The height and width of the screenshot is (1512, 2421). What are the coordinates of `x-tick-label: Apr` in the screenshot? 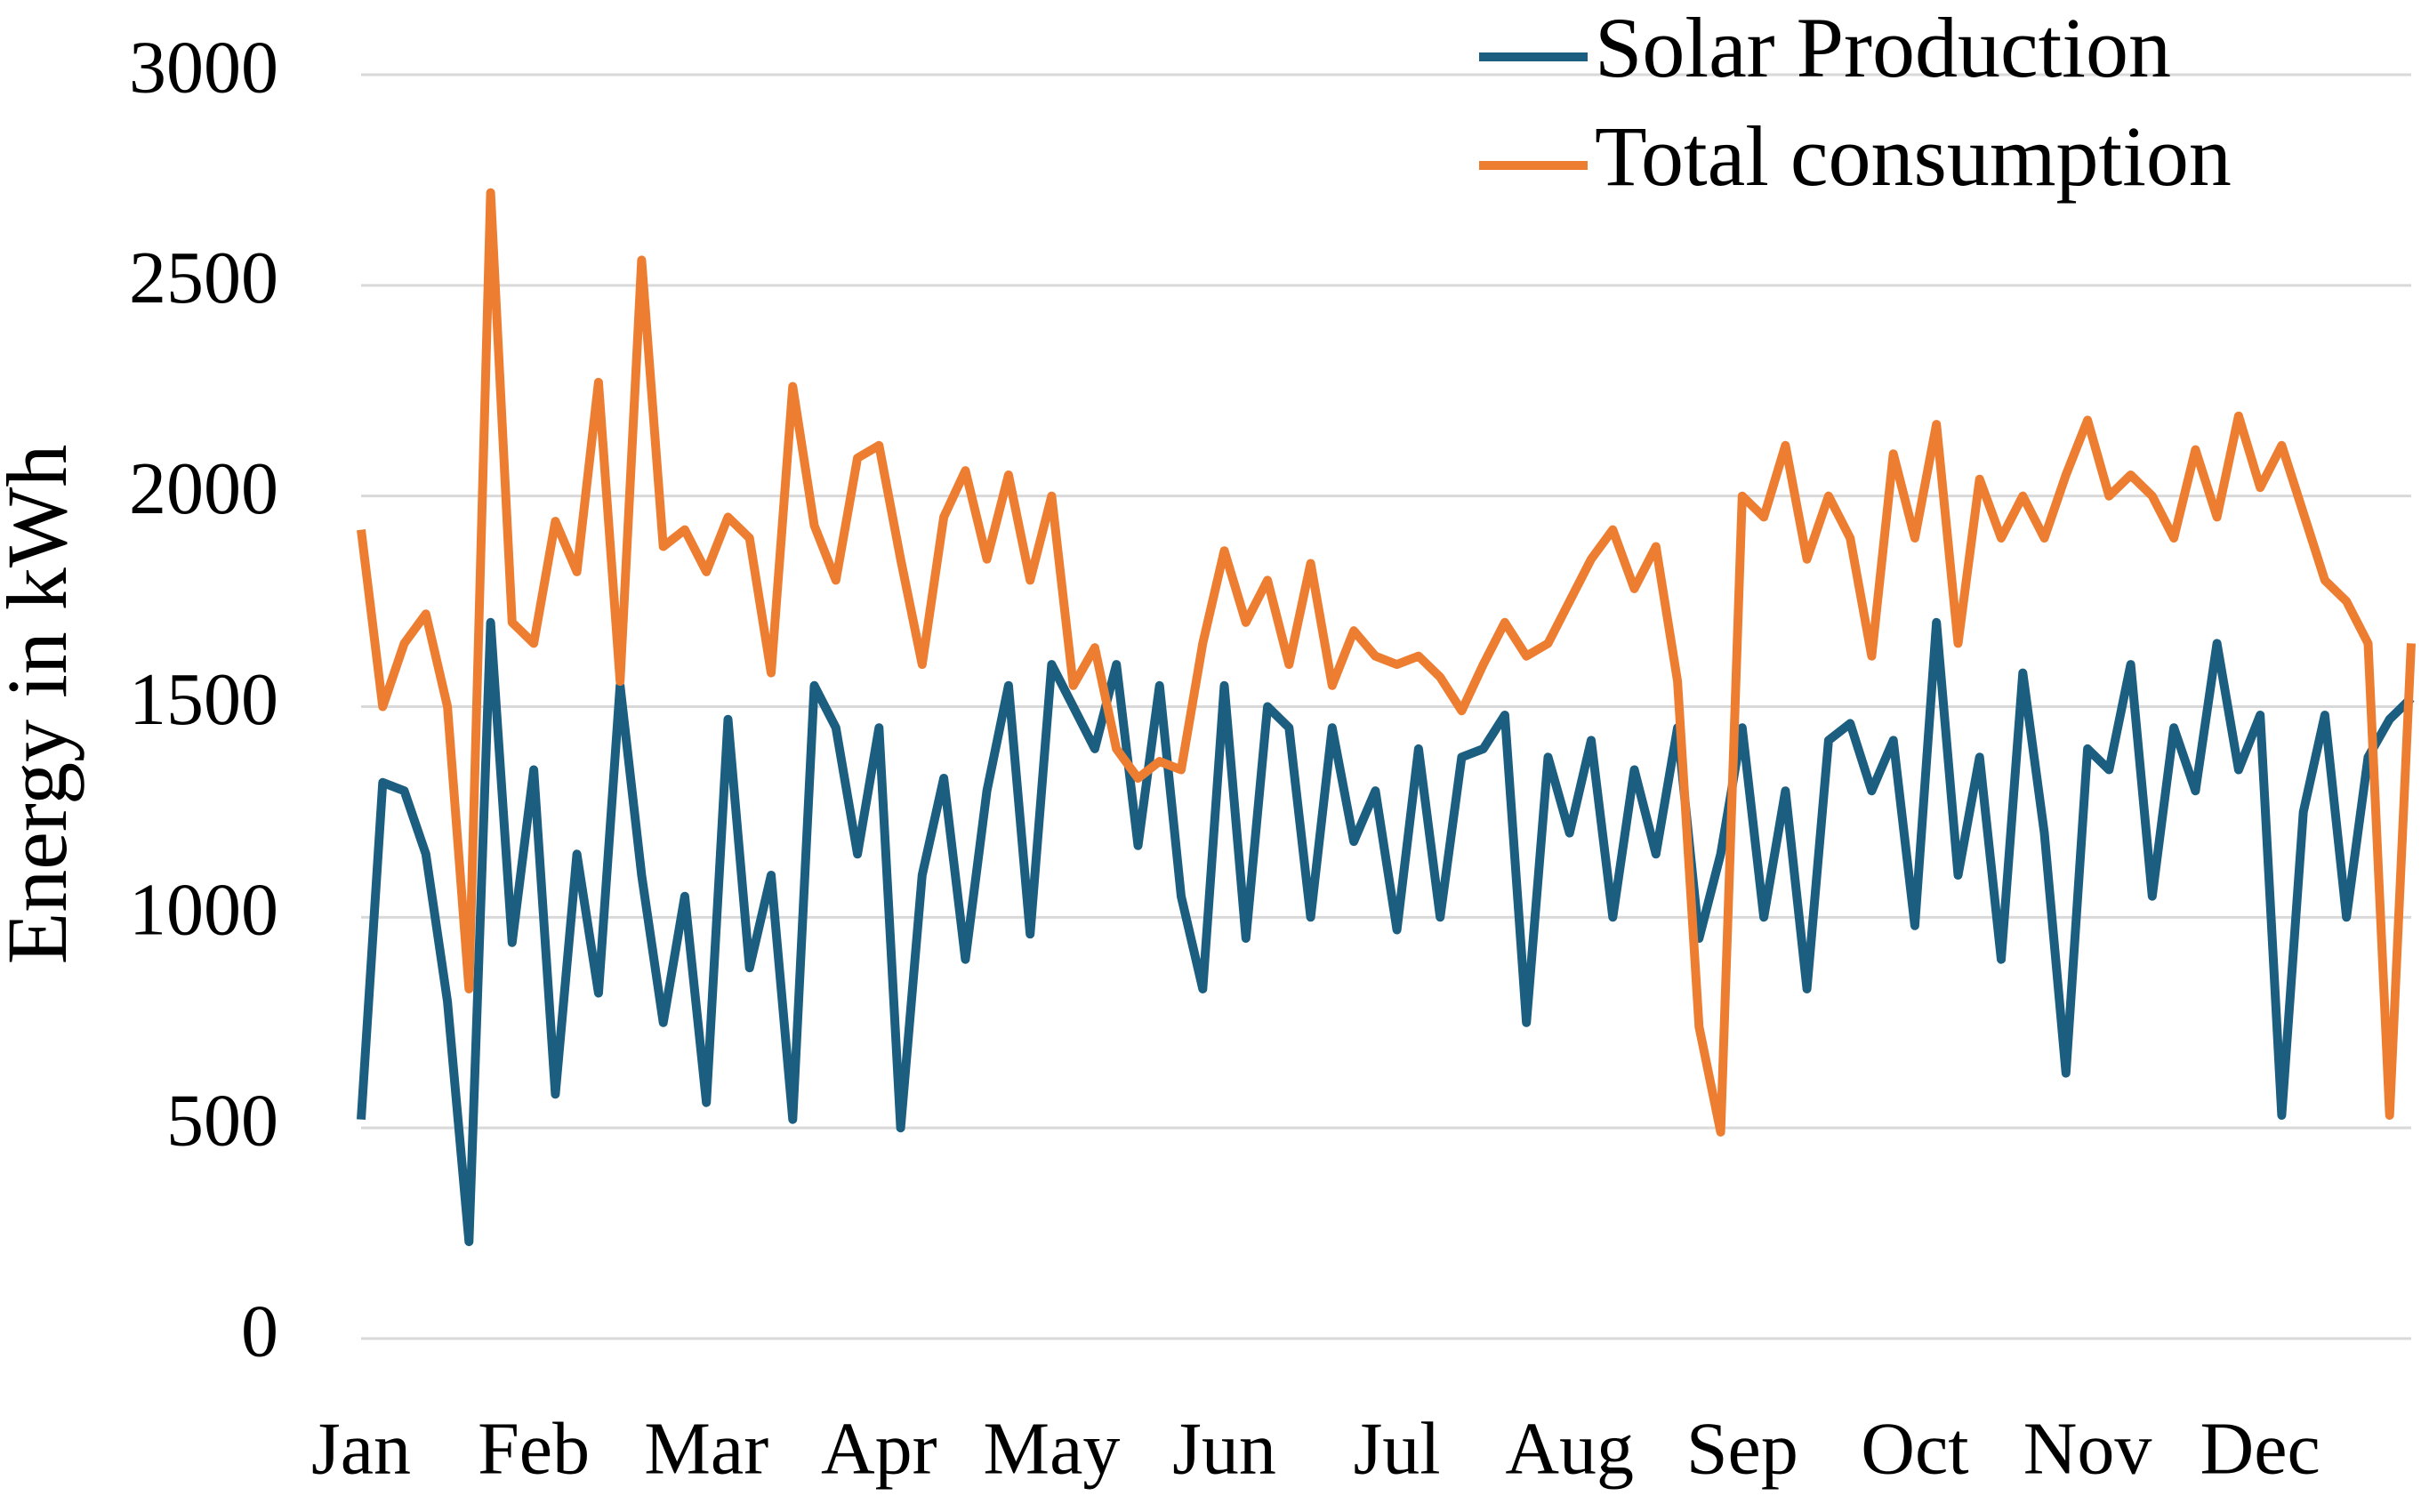 It's located at (879, 1448).